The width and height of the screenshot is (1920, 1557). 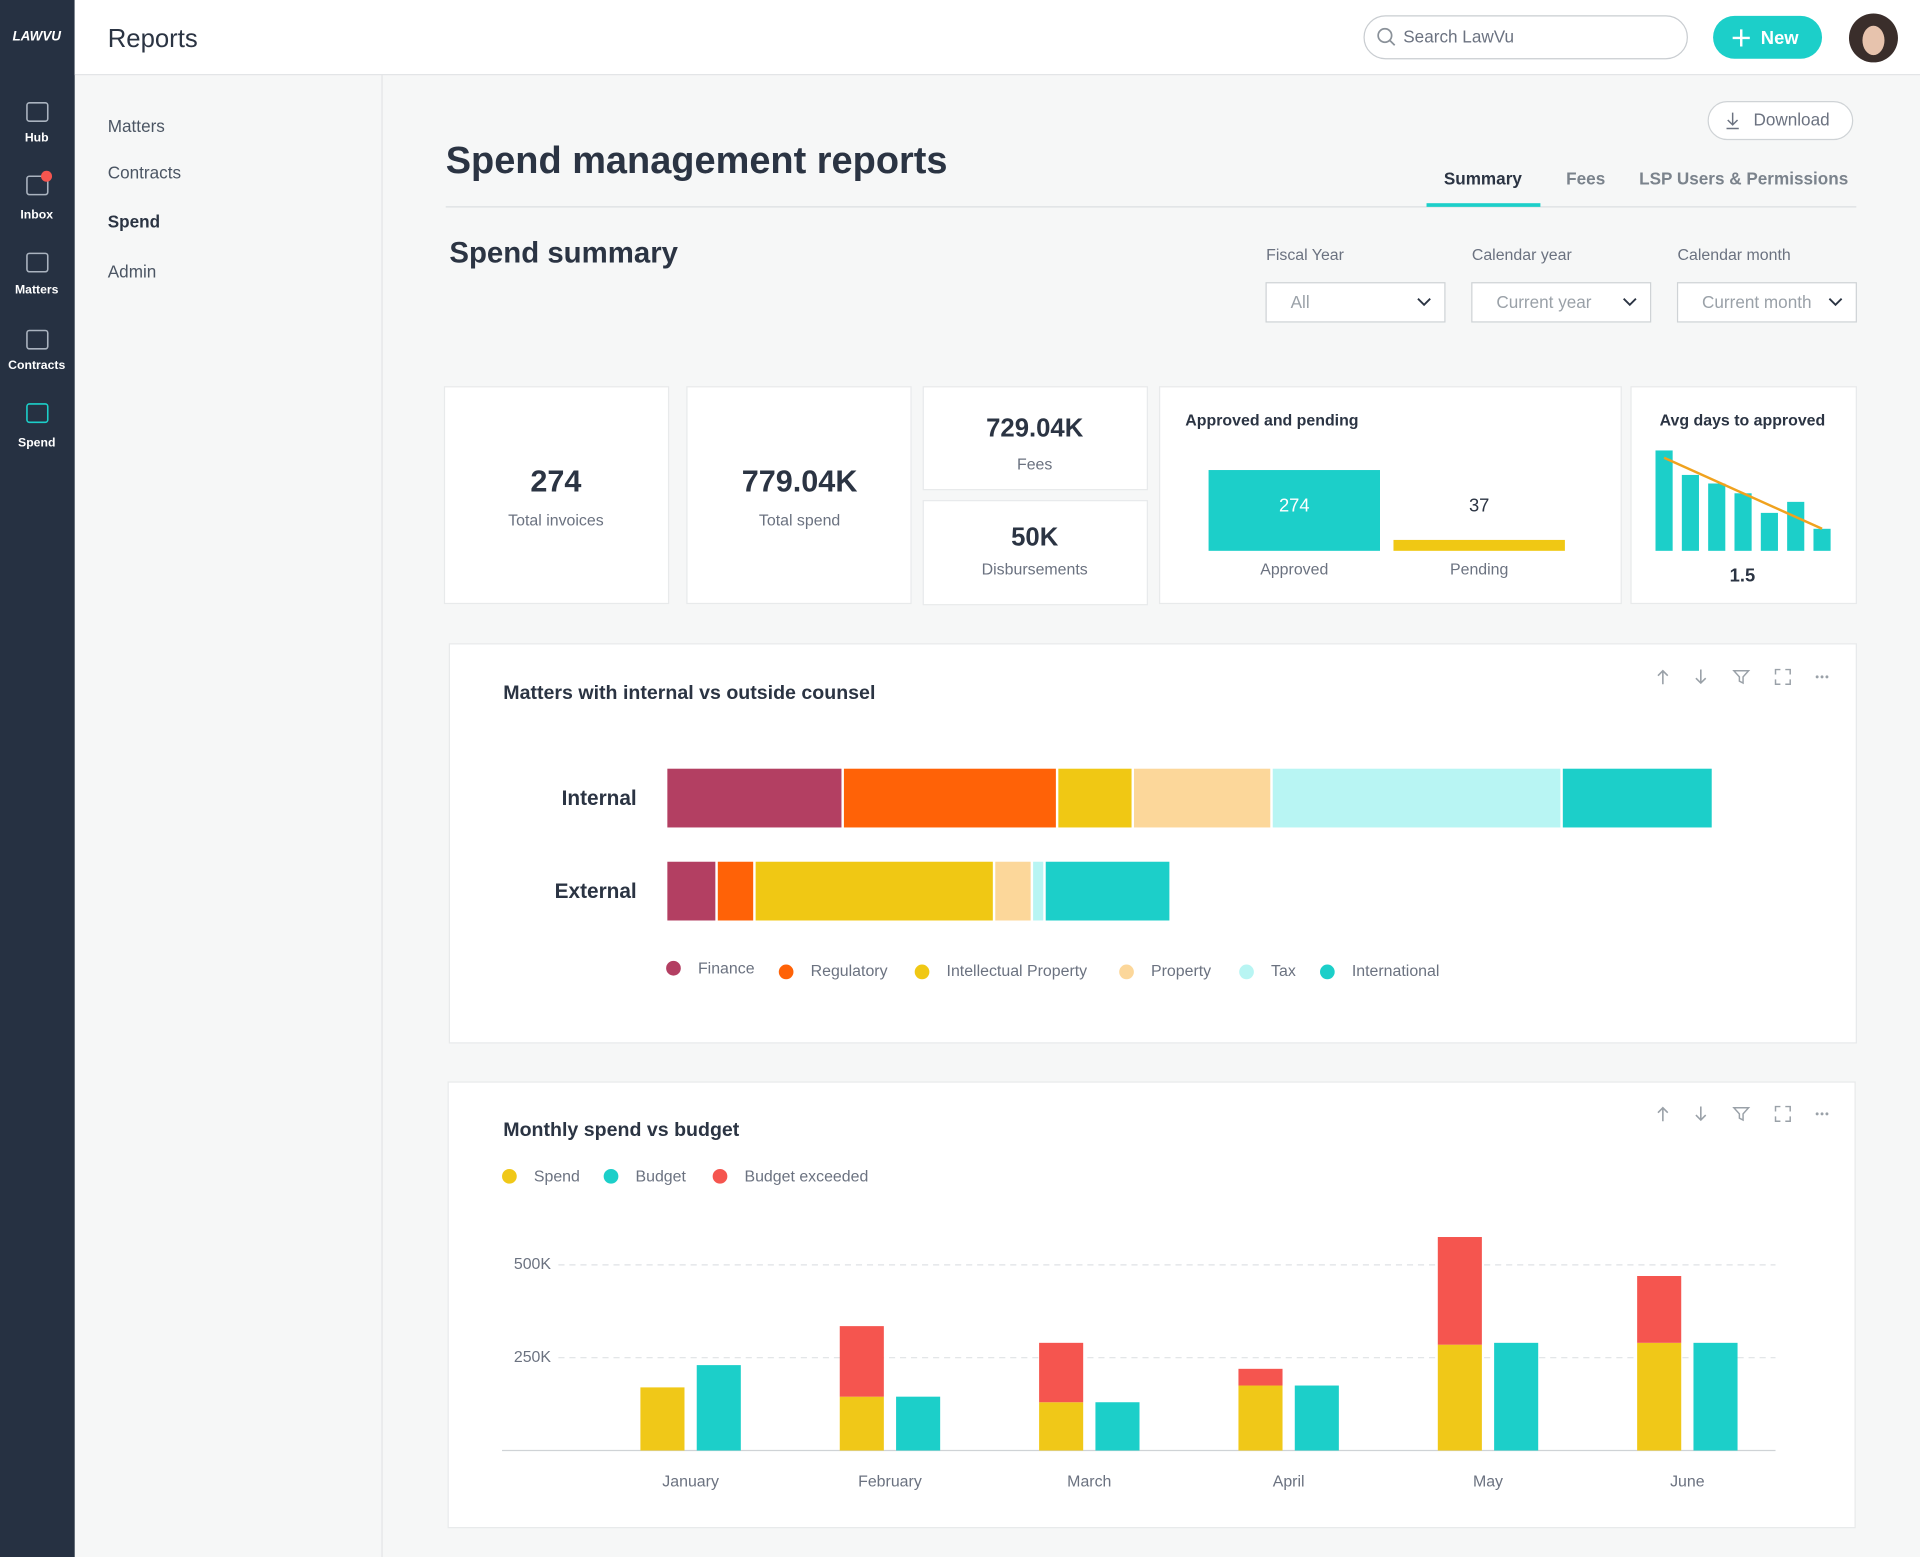 I want to click on bar-value: 37, so click(x=1479, y=505).